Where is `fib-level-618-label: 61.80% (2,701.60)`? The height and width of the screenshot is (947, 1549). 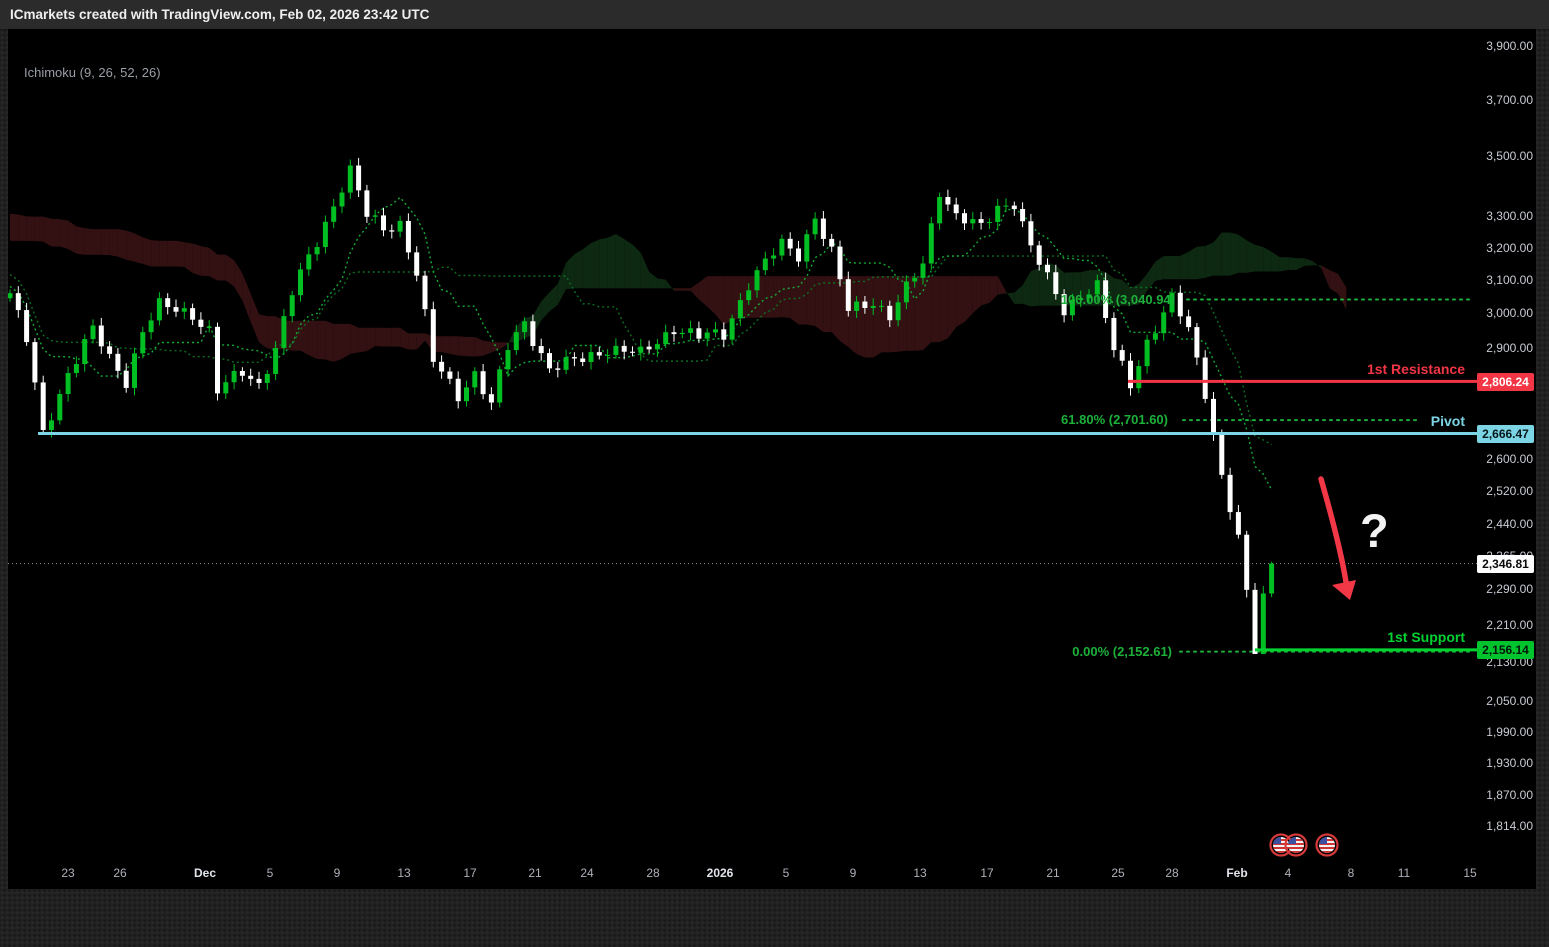
fib-level-618-label: 61.80% (2,701.60) is located at coordinates (1114, 419).